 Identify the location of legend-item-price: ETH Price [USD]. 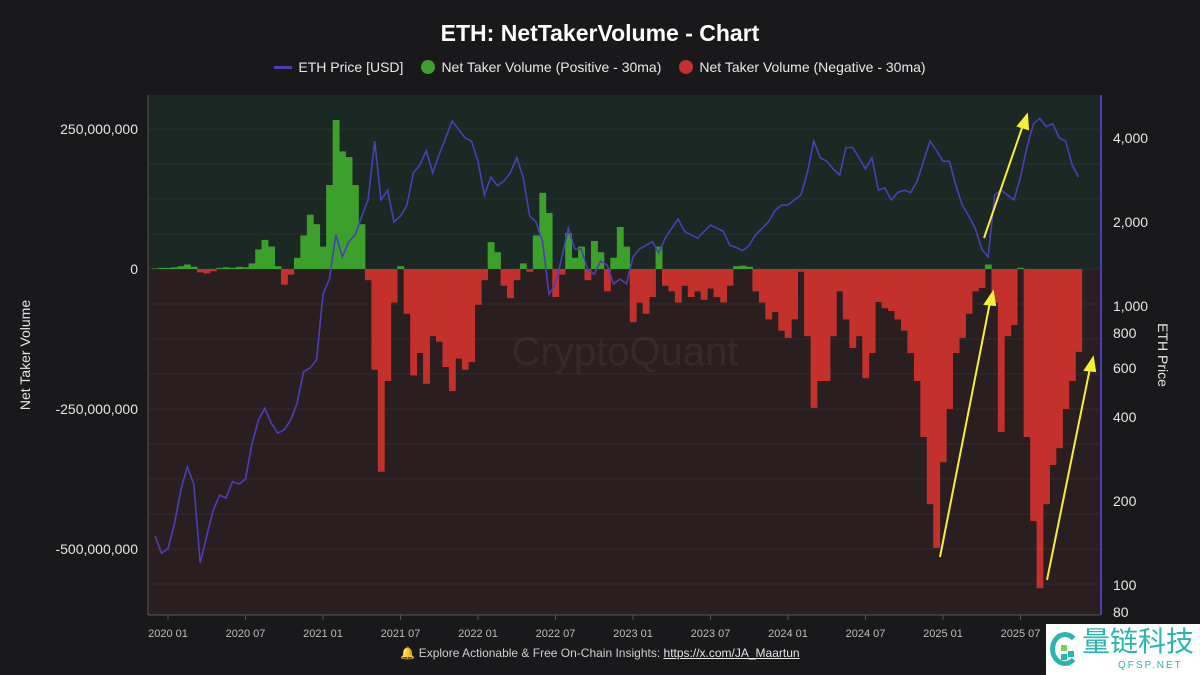
(338, 67).